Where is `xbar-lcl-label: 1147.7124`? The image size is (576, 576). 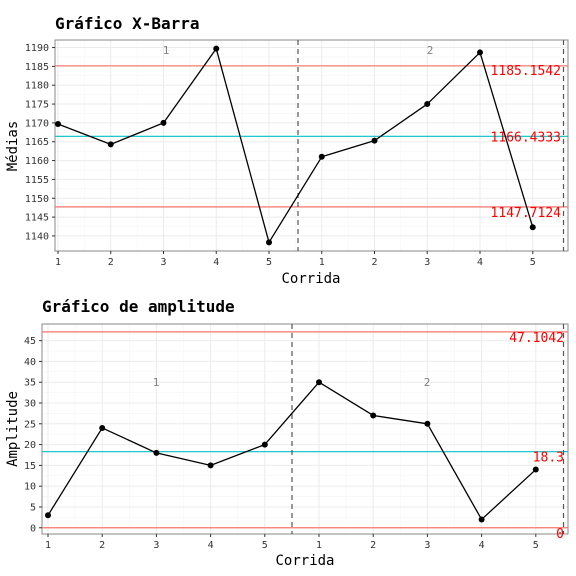
xbar-lcl-label: 1147.7124 is located at coordinates (526, 213).